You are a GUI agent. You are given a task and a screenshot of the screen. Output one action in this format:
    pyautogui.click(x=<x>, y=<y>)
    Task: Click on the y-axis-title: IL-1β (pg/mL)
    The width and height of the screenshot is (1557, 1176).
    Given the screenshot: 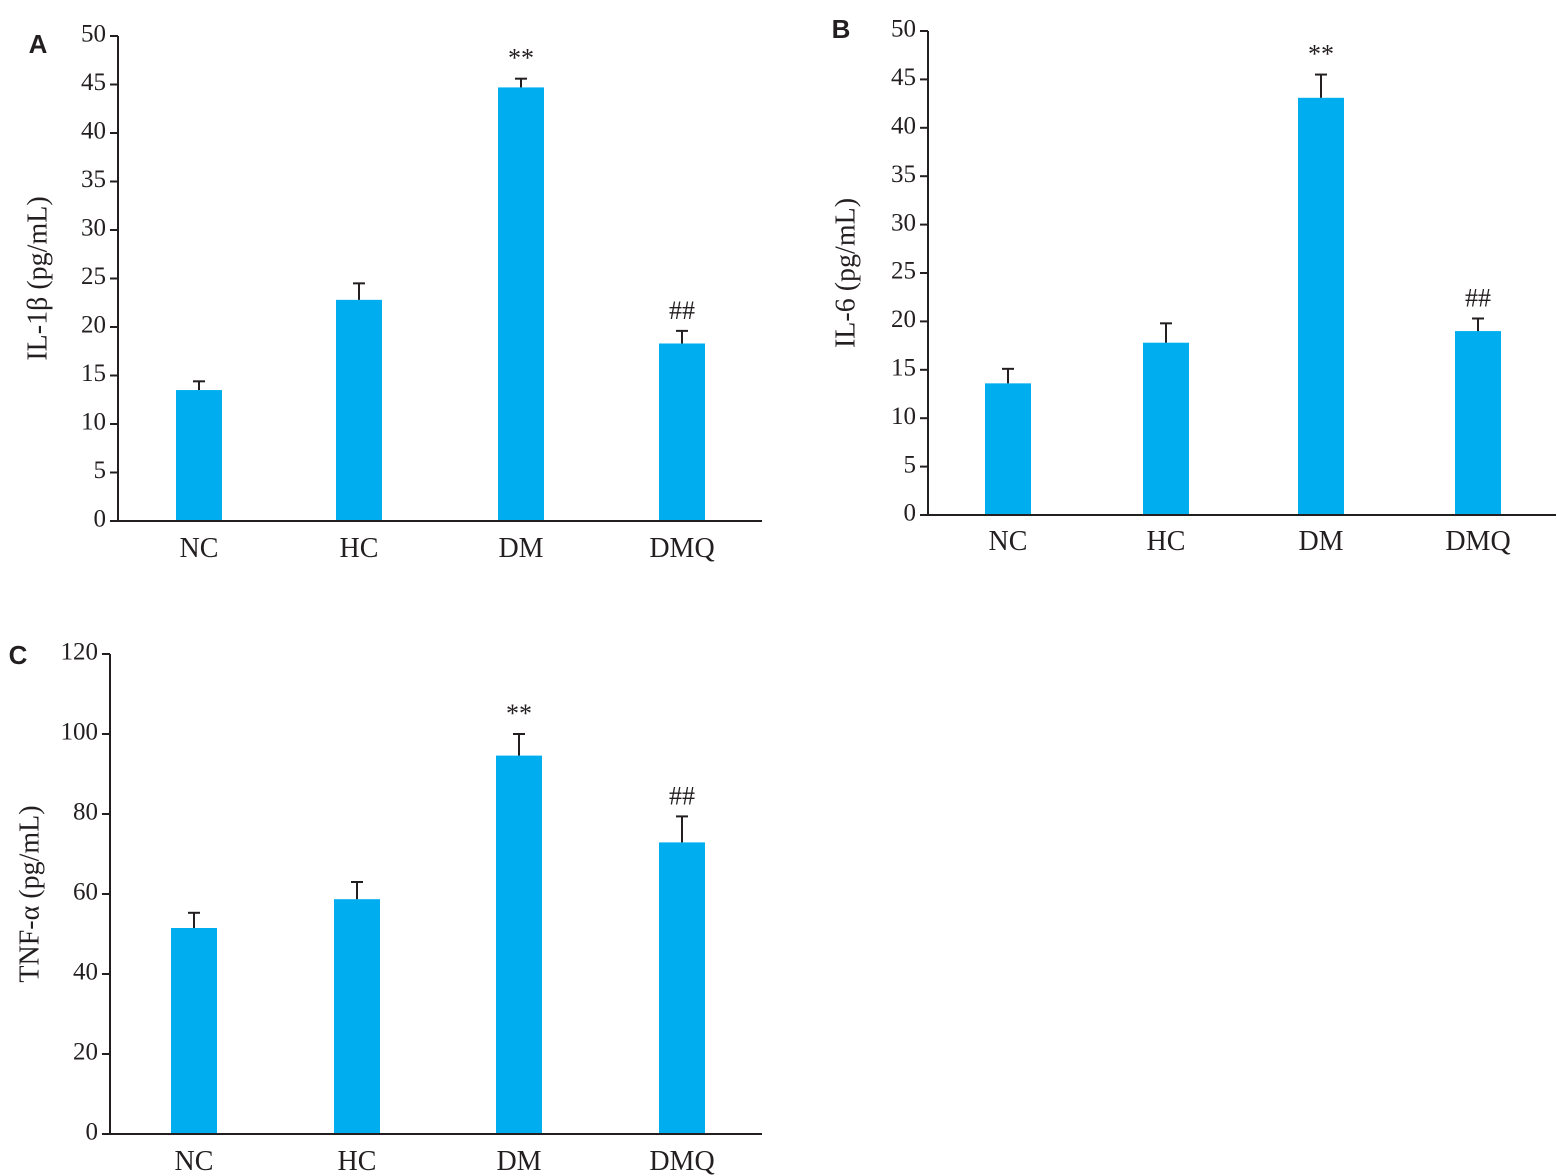 What is the action you would take?
    pyautogui.click(x=37, y=278)
    